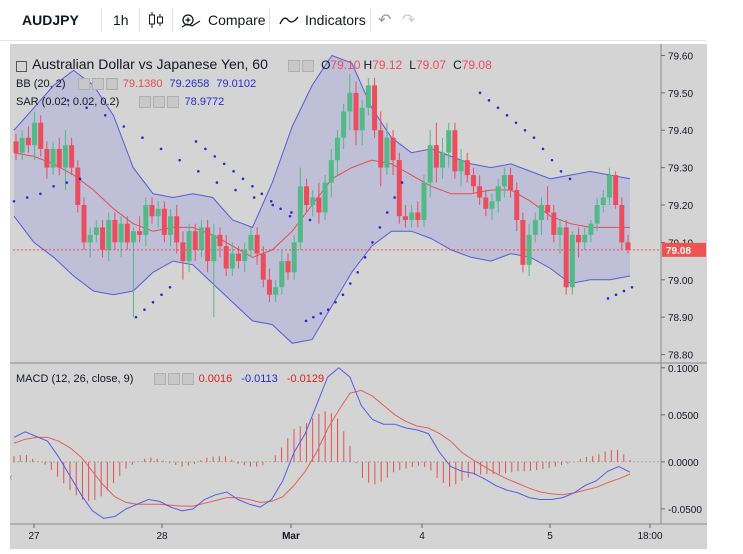 The height and width of the screenshot is (554, 743). I want to click on macd-tick-label: -0.0500, so click(685, 510).